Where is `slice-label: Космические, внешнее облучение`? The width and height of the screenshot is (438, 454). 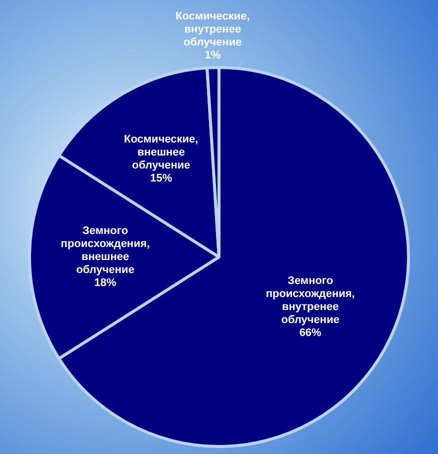 slice-label: Космические, внешнее облучение is located at coordinates (161, 153).